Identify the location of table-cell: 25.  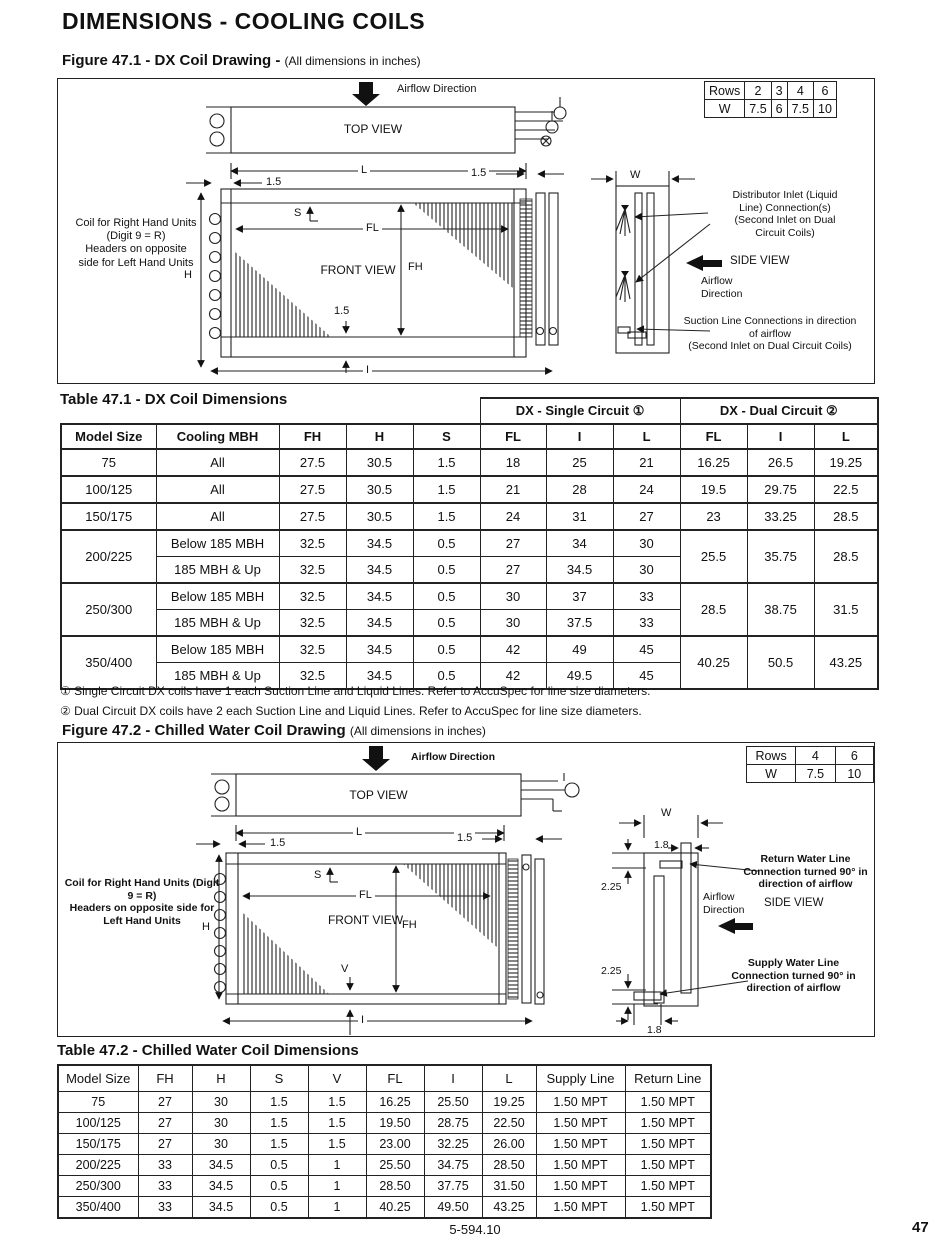
(579, 462).